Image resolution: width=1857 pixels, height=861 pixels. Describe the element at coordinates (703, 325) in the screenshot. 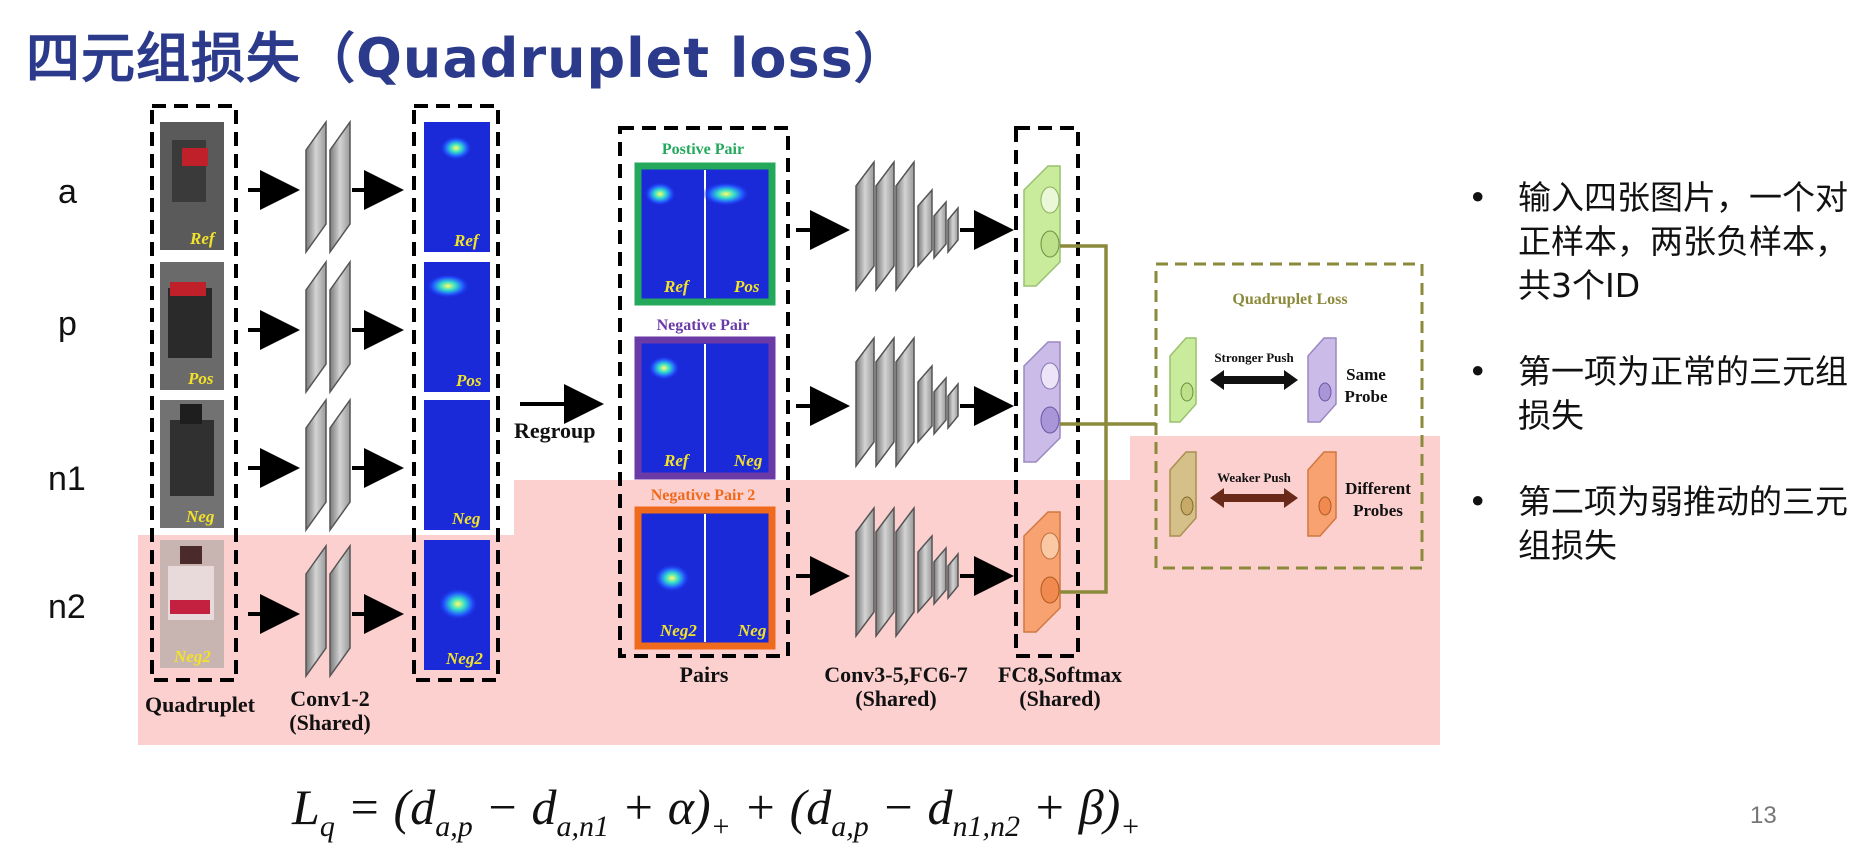

I see `svg-text: Negative Pair` at that location.